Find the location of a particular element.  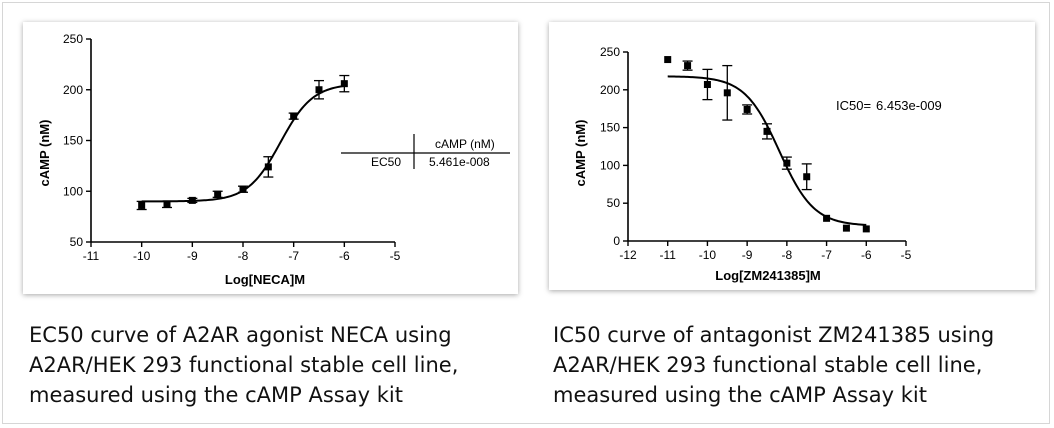

ec50-results-table: cAMP (nM) EC50 5.461e-008 is located at coordinates (425, 151).